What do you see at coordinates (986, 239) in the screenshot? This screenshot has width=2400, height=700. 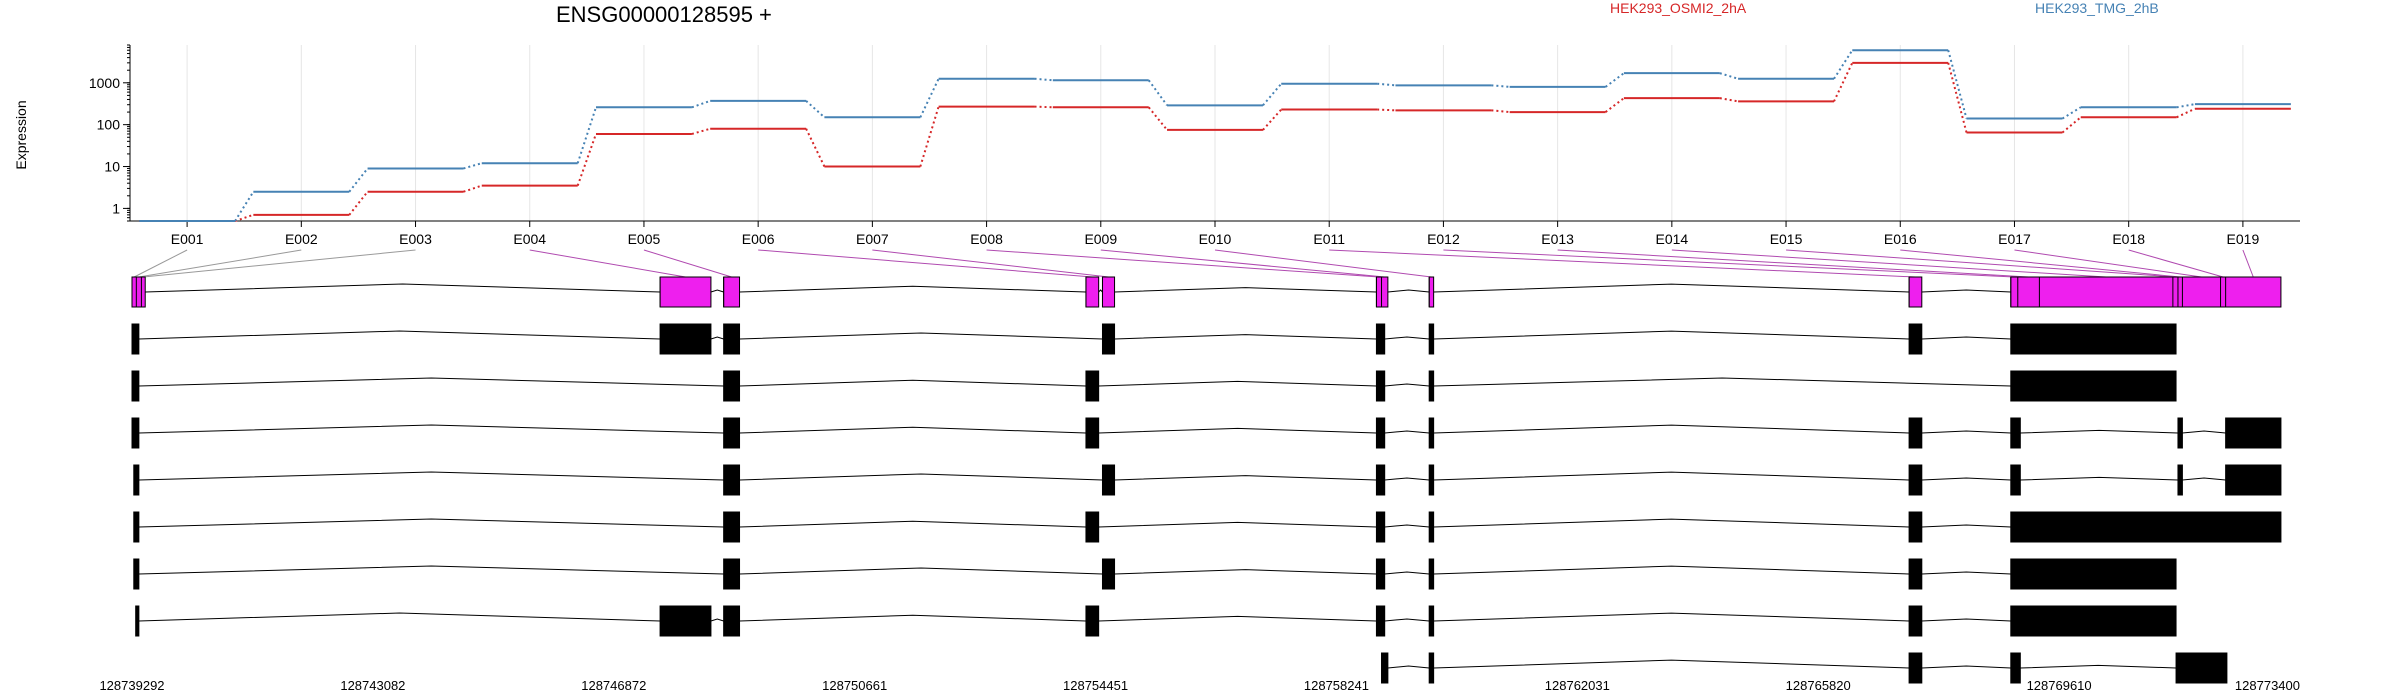 I see `x-tick-label-E008: E008` at bounding box center [986, 239].